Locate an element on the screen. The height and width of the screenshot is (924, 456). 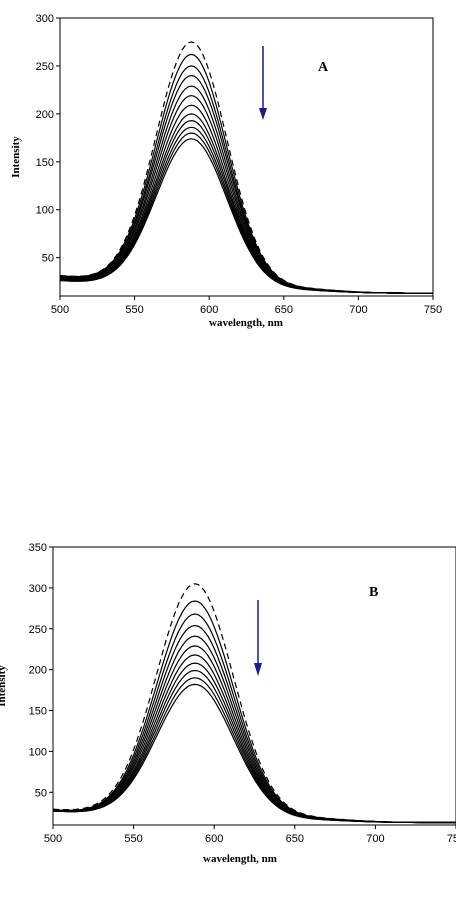
x-tick-label-a-600: 600 is located at coordinates (209, 310).